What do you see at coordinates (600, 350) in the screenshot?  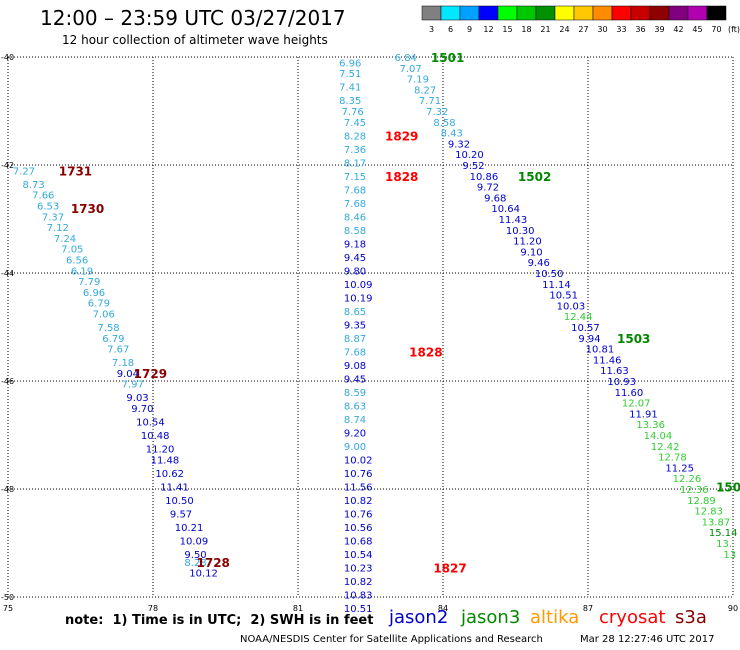 I see `data-point-label: 10.81` at bounding box center [600, 350].